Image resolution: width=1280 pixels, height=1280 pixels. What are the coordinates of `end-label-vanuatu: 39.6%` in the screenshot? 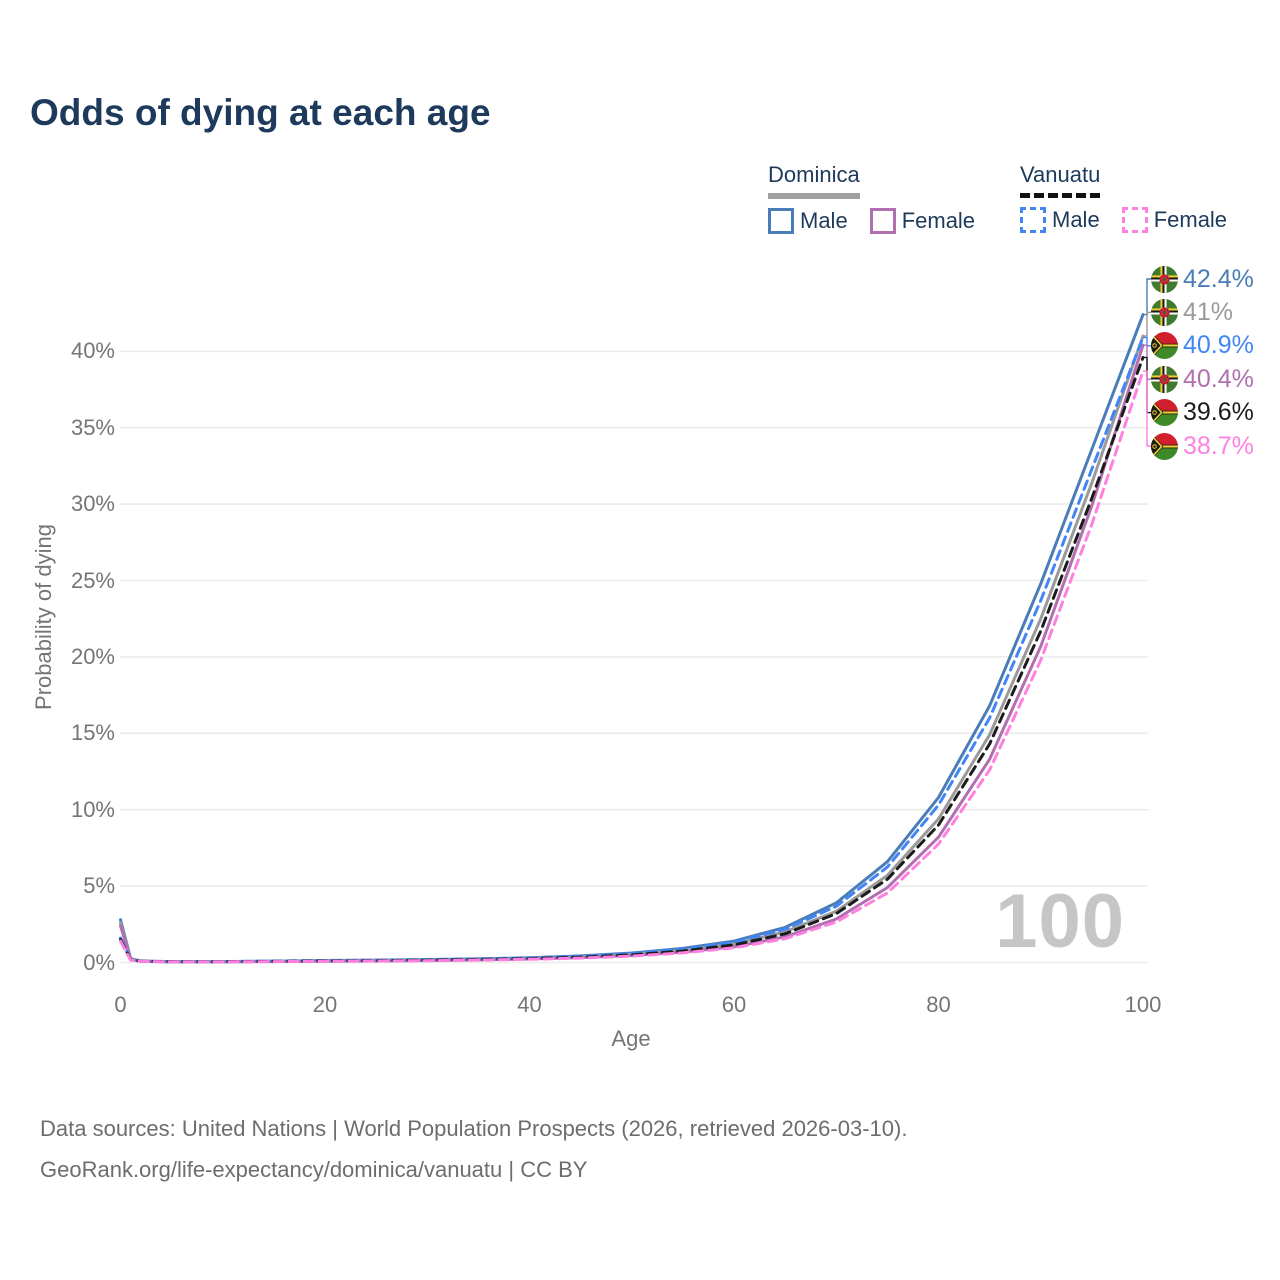 It's located at (1202, 412).